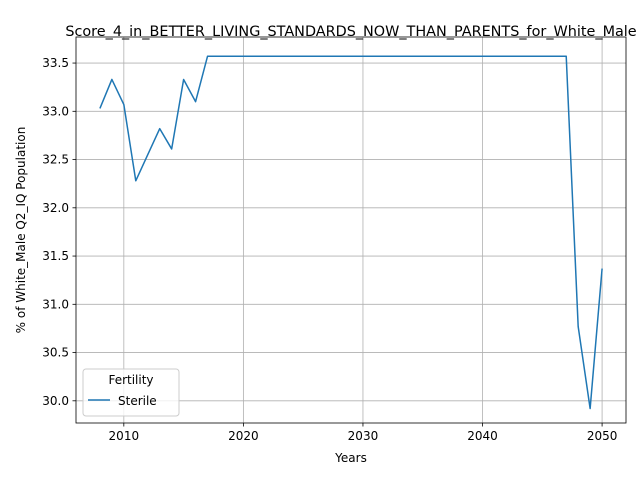 This screenshot has height=480, width=640. Describe the element at coordinates (21, 230) in the screenshot. I see `y-axis-label: % of White_Male Q2_IQ Population` at that location.